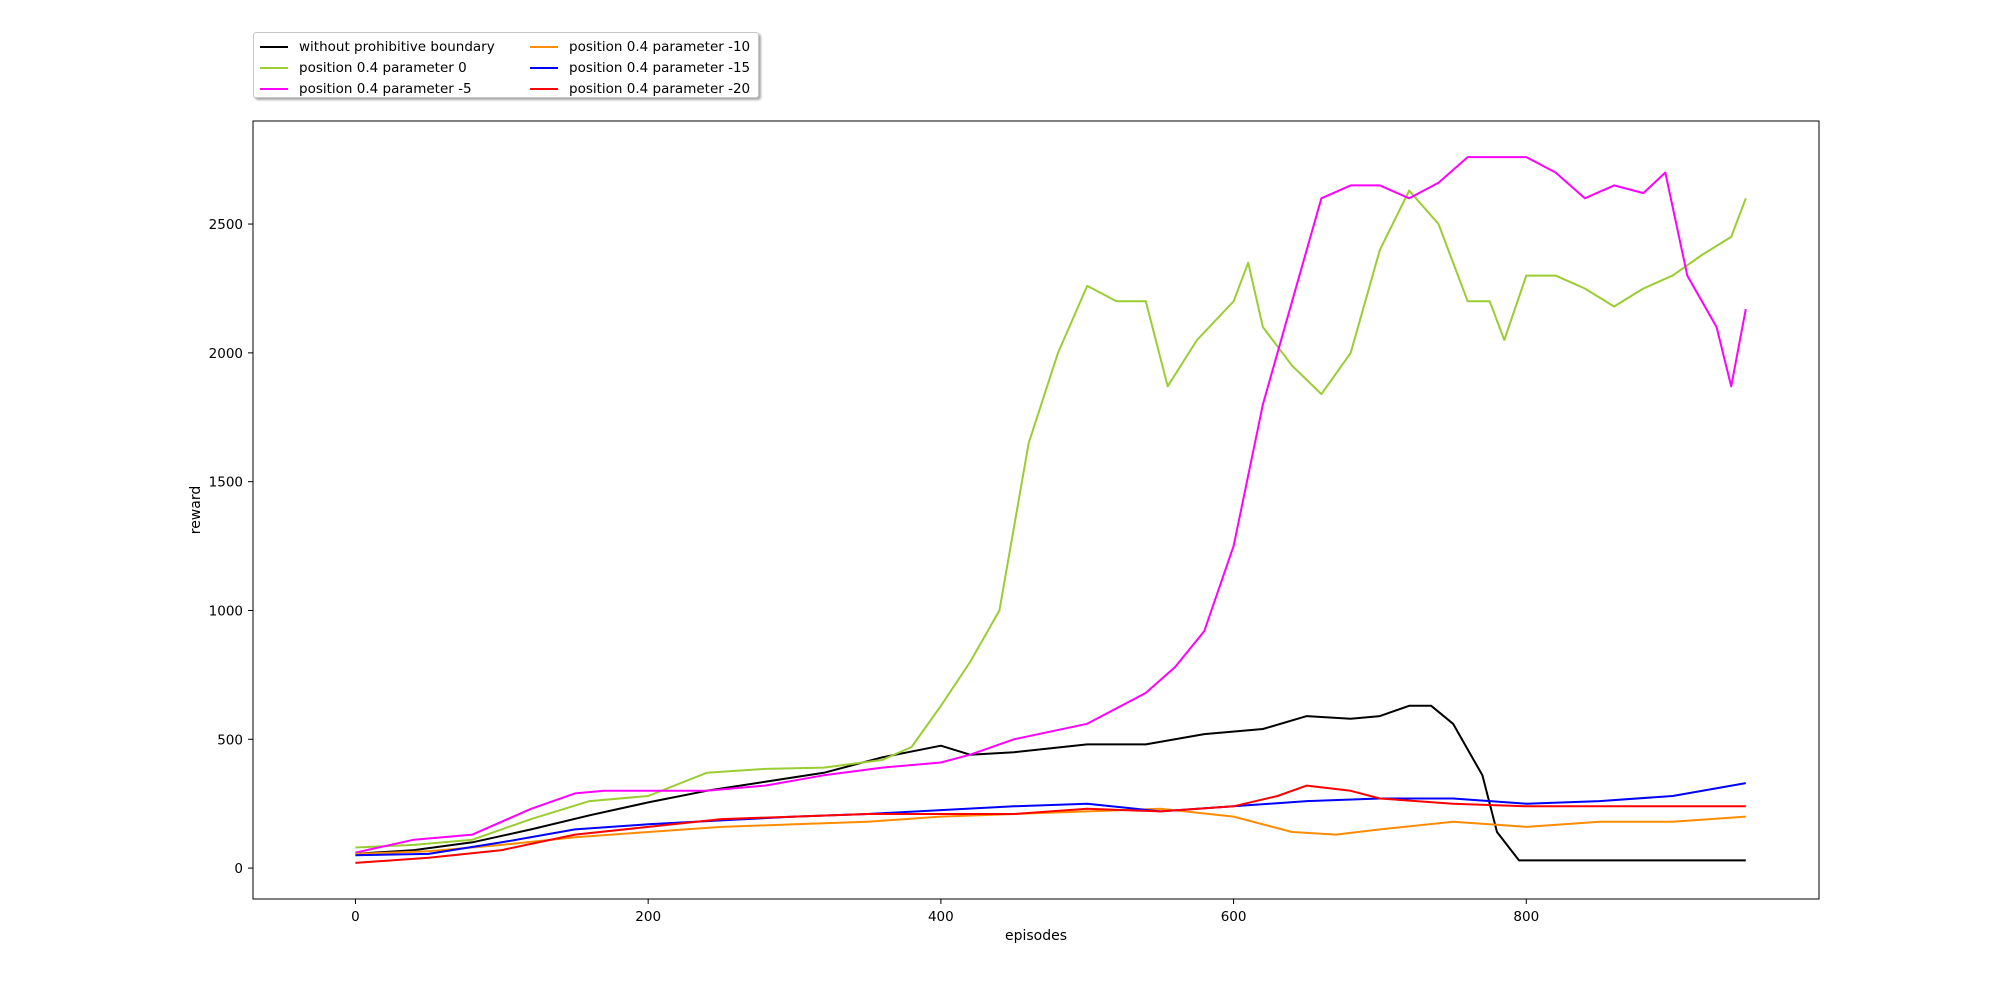 The width and height of the screenshot is (2000, 1000). I want to click on legend-label: without prohibitive boundary, so click(397, 46).